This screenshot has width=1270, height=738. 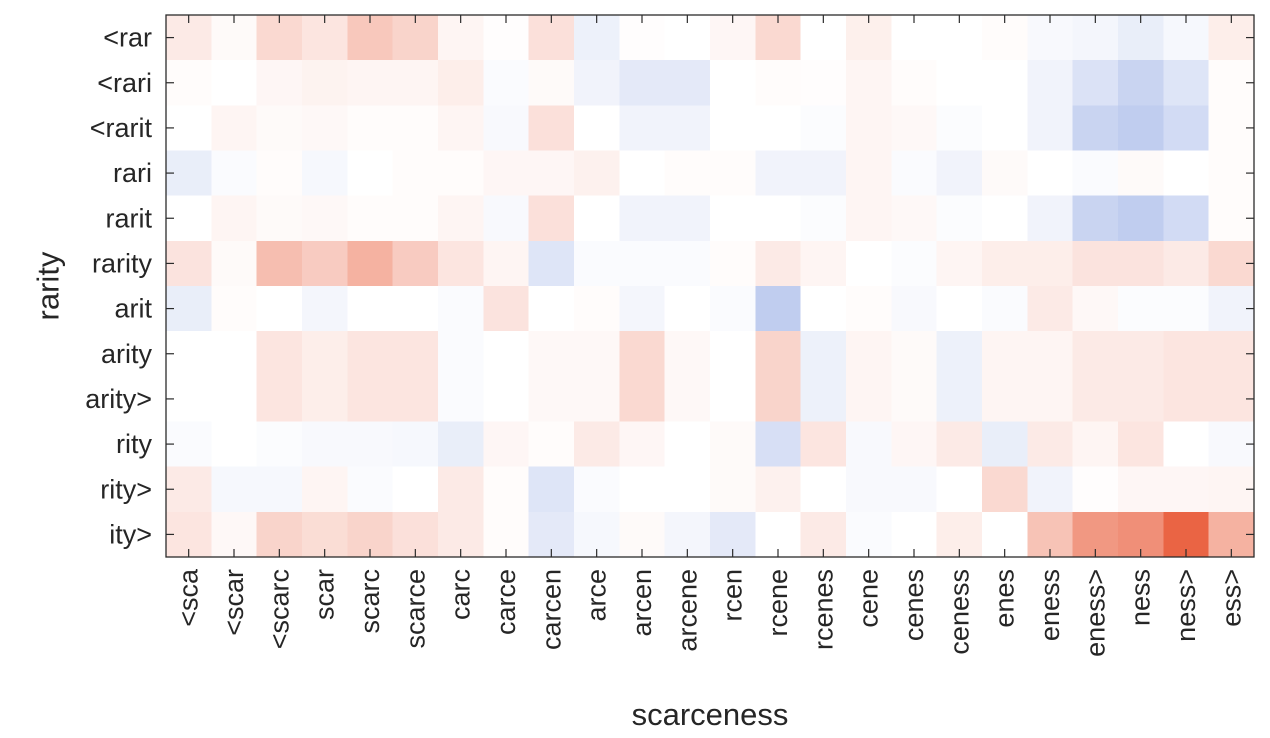 What do you see at coordinates (122, 263) in the screenshot?
I see `y-tick-label: rarity` at bounding box center [122, 263].